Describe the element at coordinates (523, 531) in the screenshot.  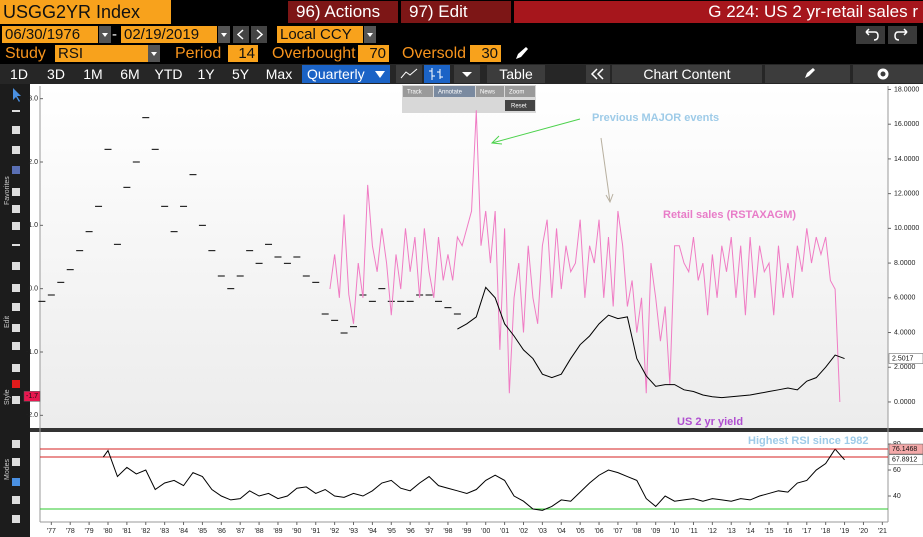
I see `x-tick-label: '02` at that location.